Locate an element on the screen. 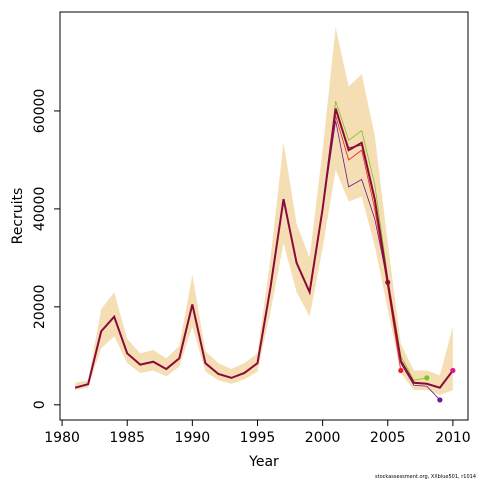 This screenshot has width=480, height=484. x-tick-label: 2000 is located at coordinates (323, 438).